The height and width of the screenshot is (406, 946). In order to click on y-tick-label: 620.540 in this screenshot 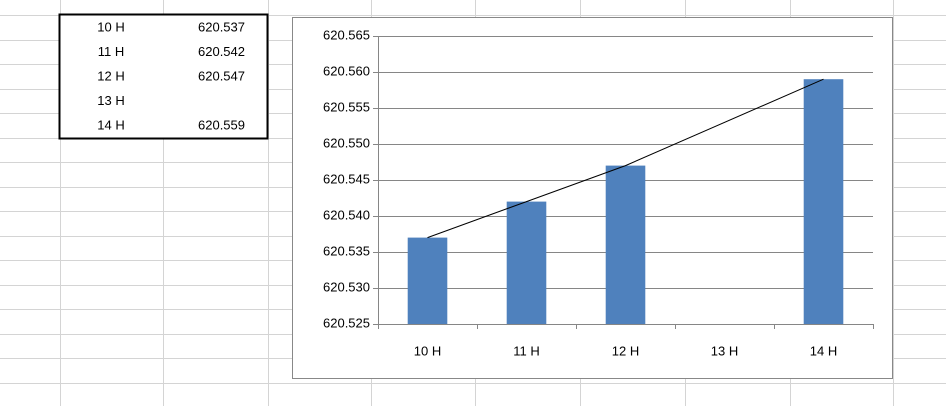, I will do `click(346, 214)`.